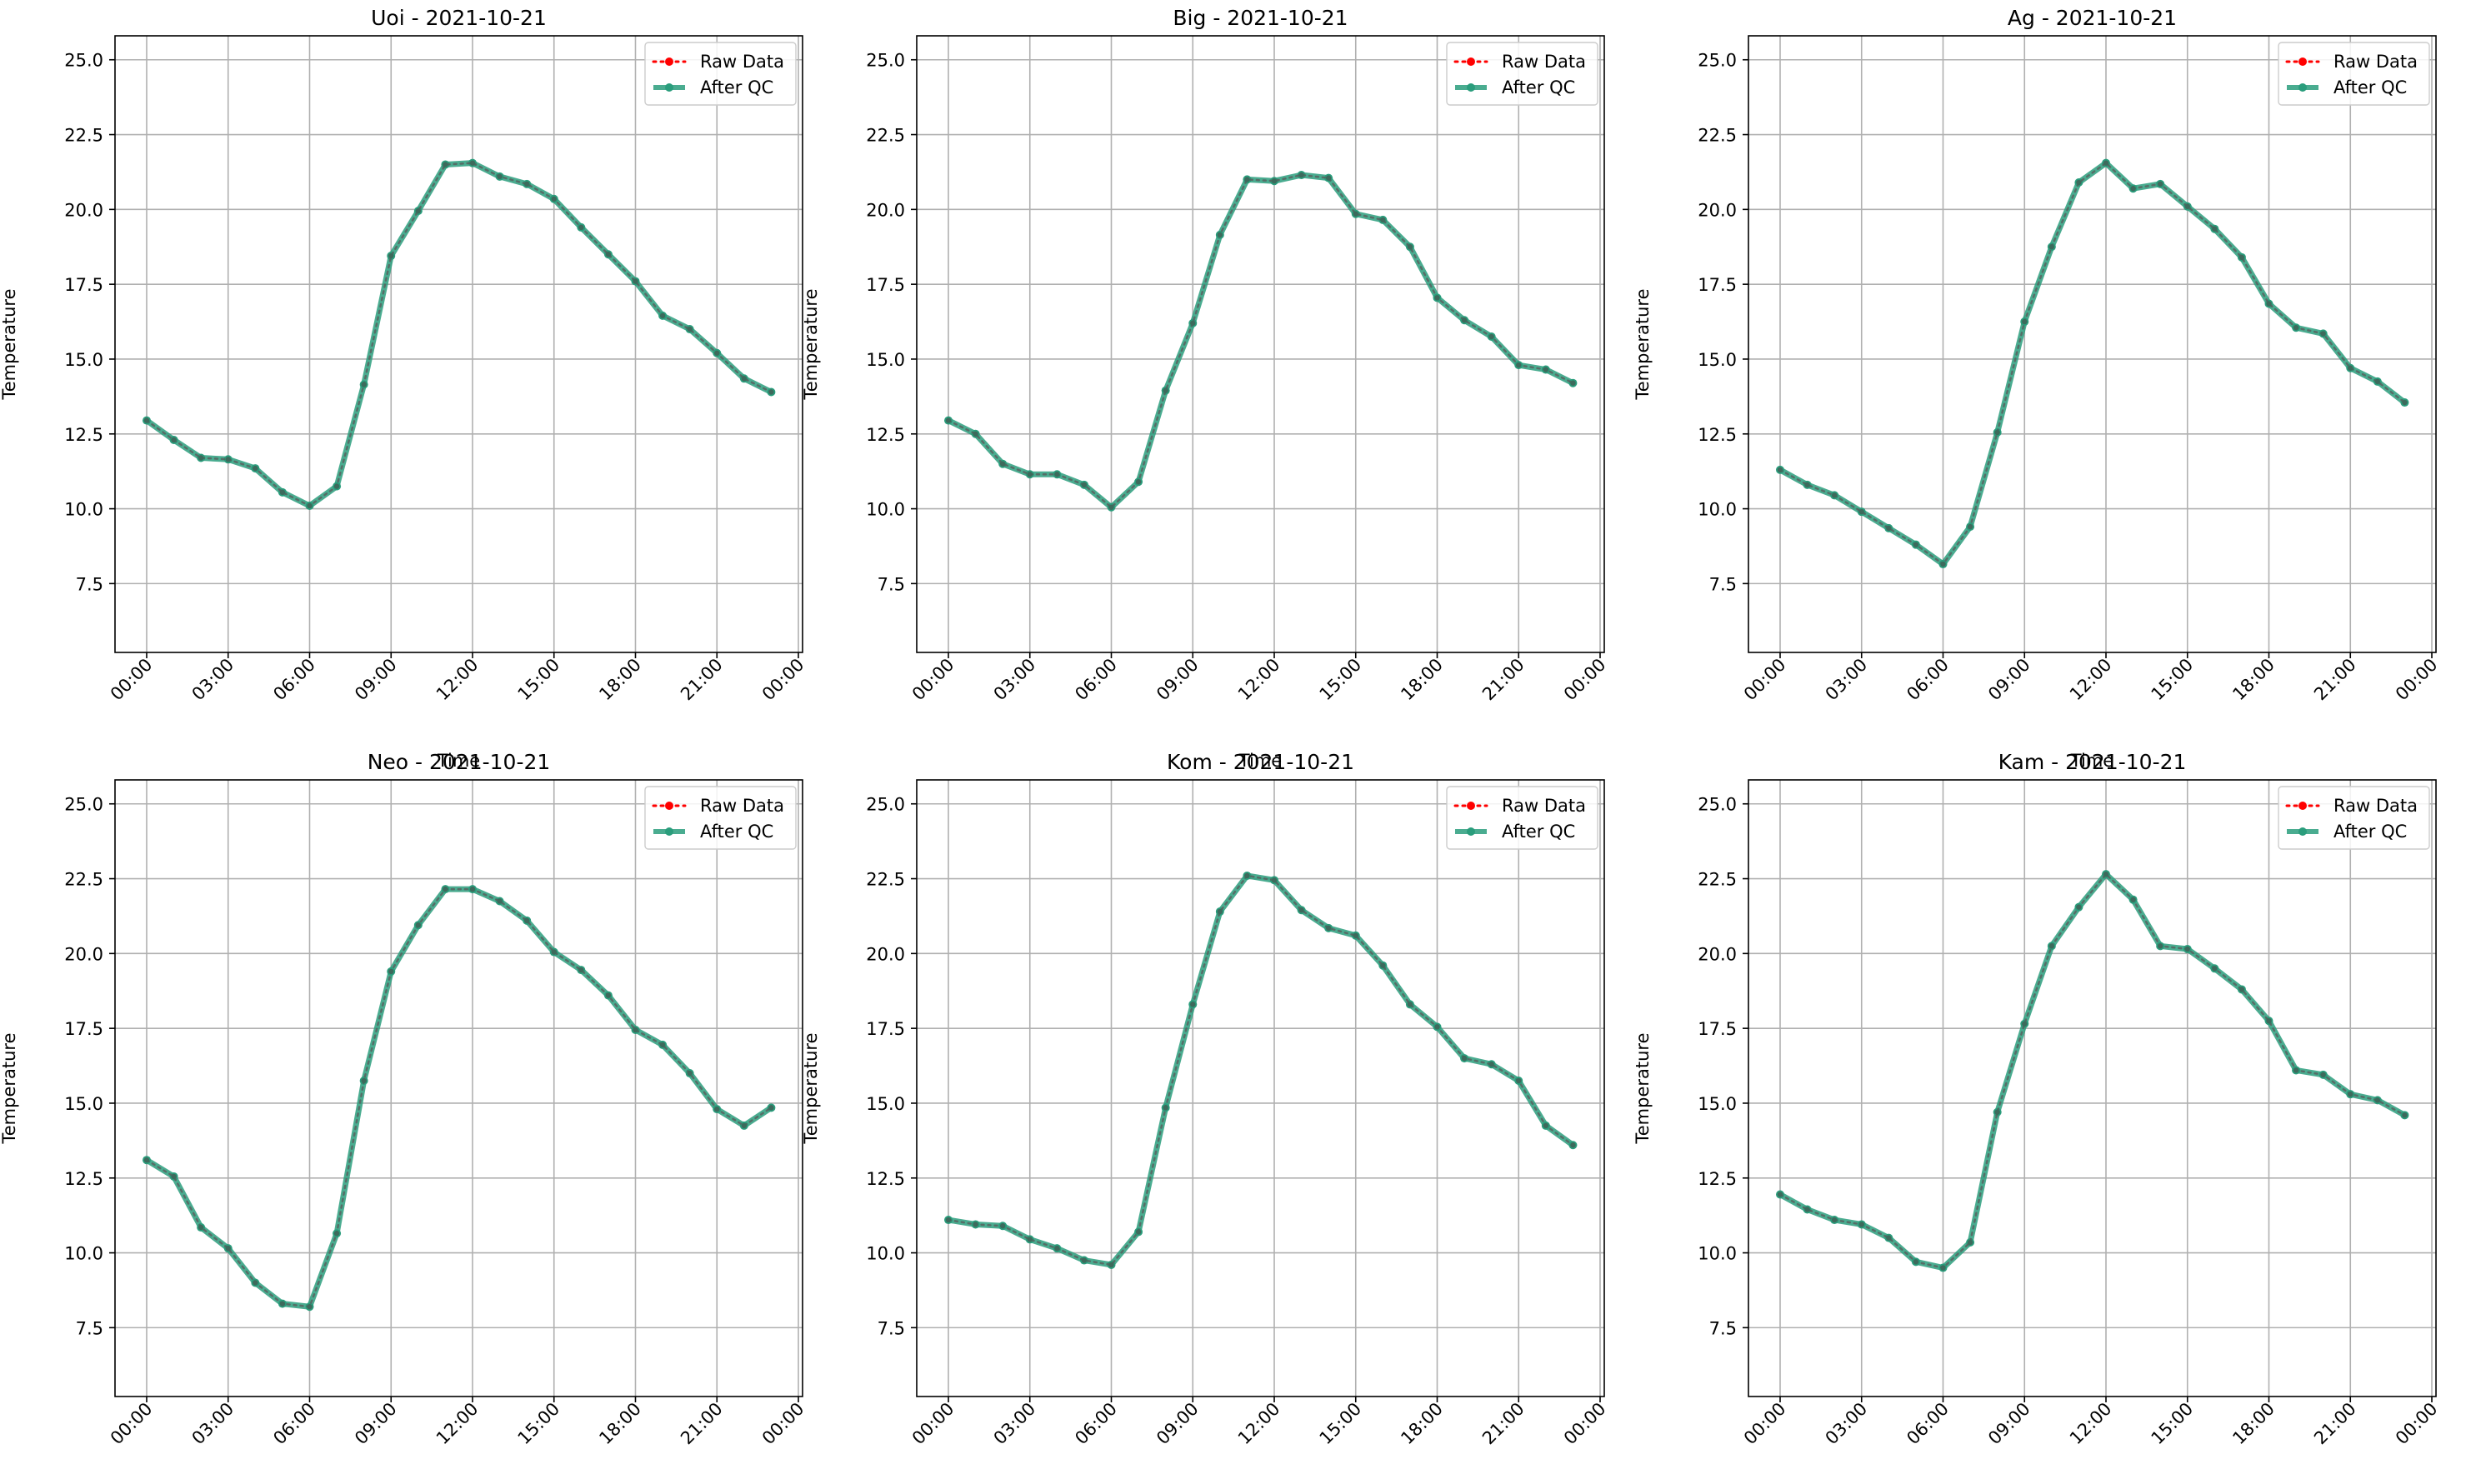 This screenshot has width=2486, height=1484. What do you see at coordinates (2092, 762) in the screenshot?
I see `chart-title: Kam - 2021-10-21` at bounding box center [2092, 762].